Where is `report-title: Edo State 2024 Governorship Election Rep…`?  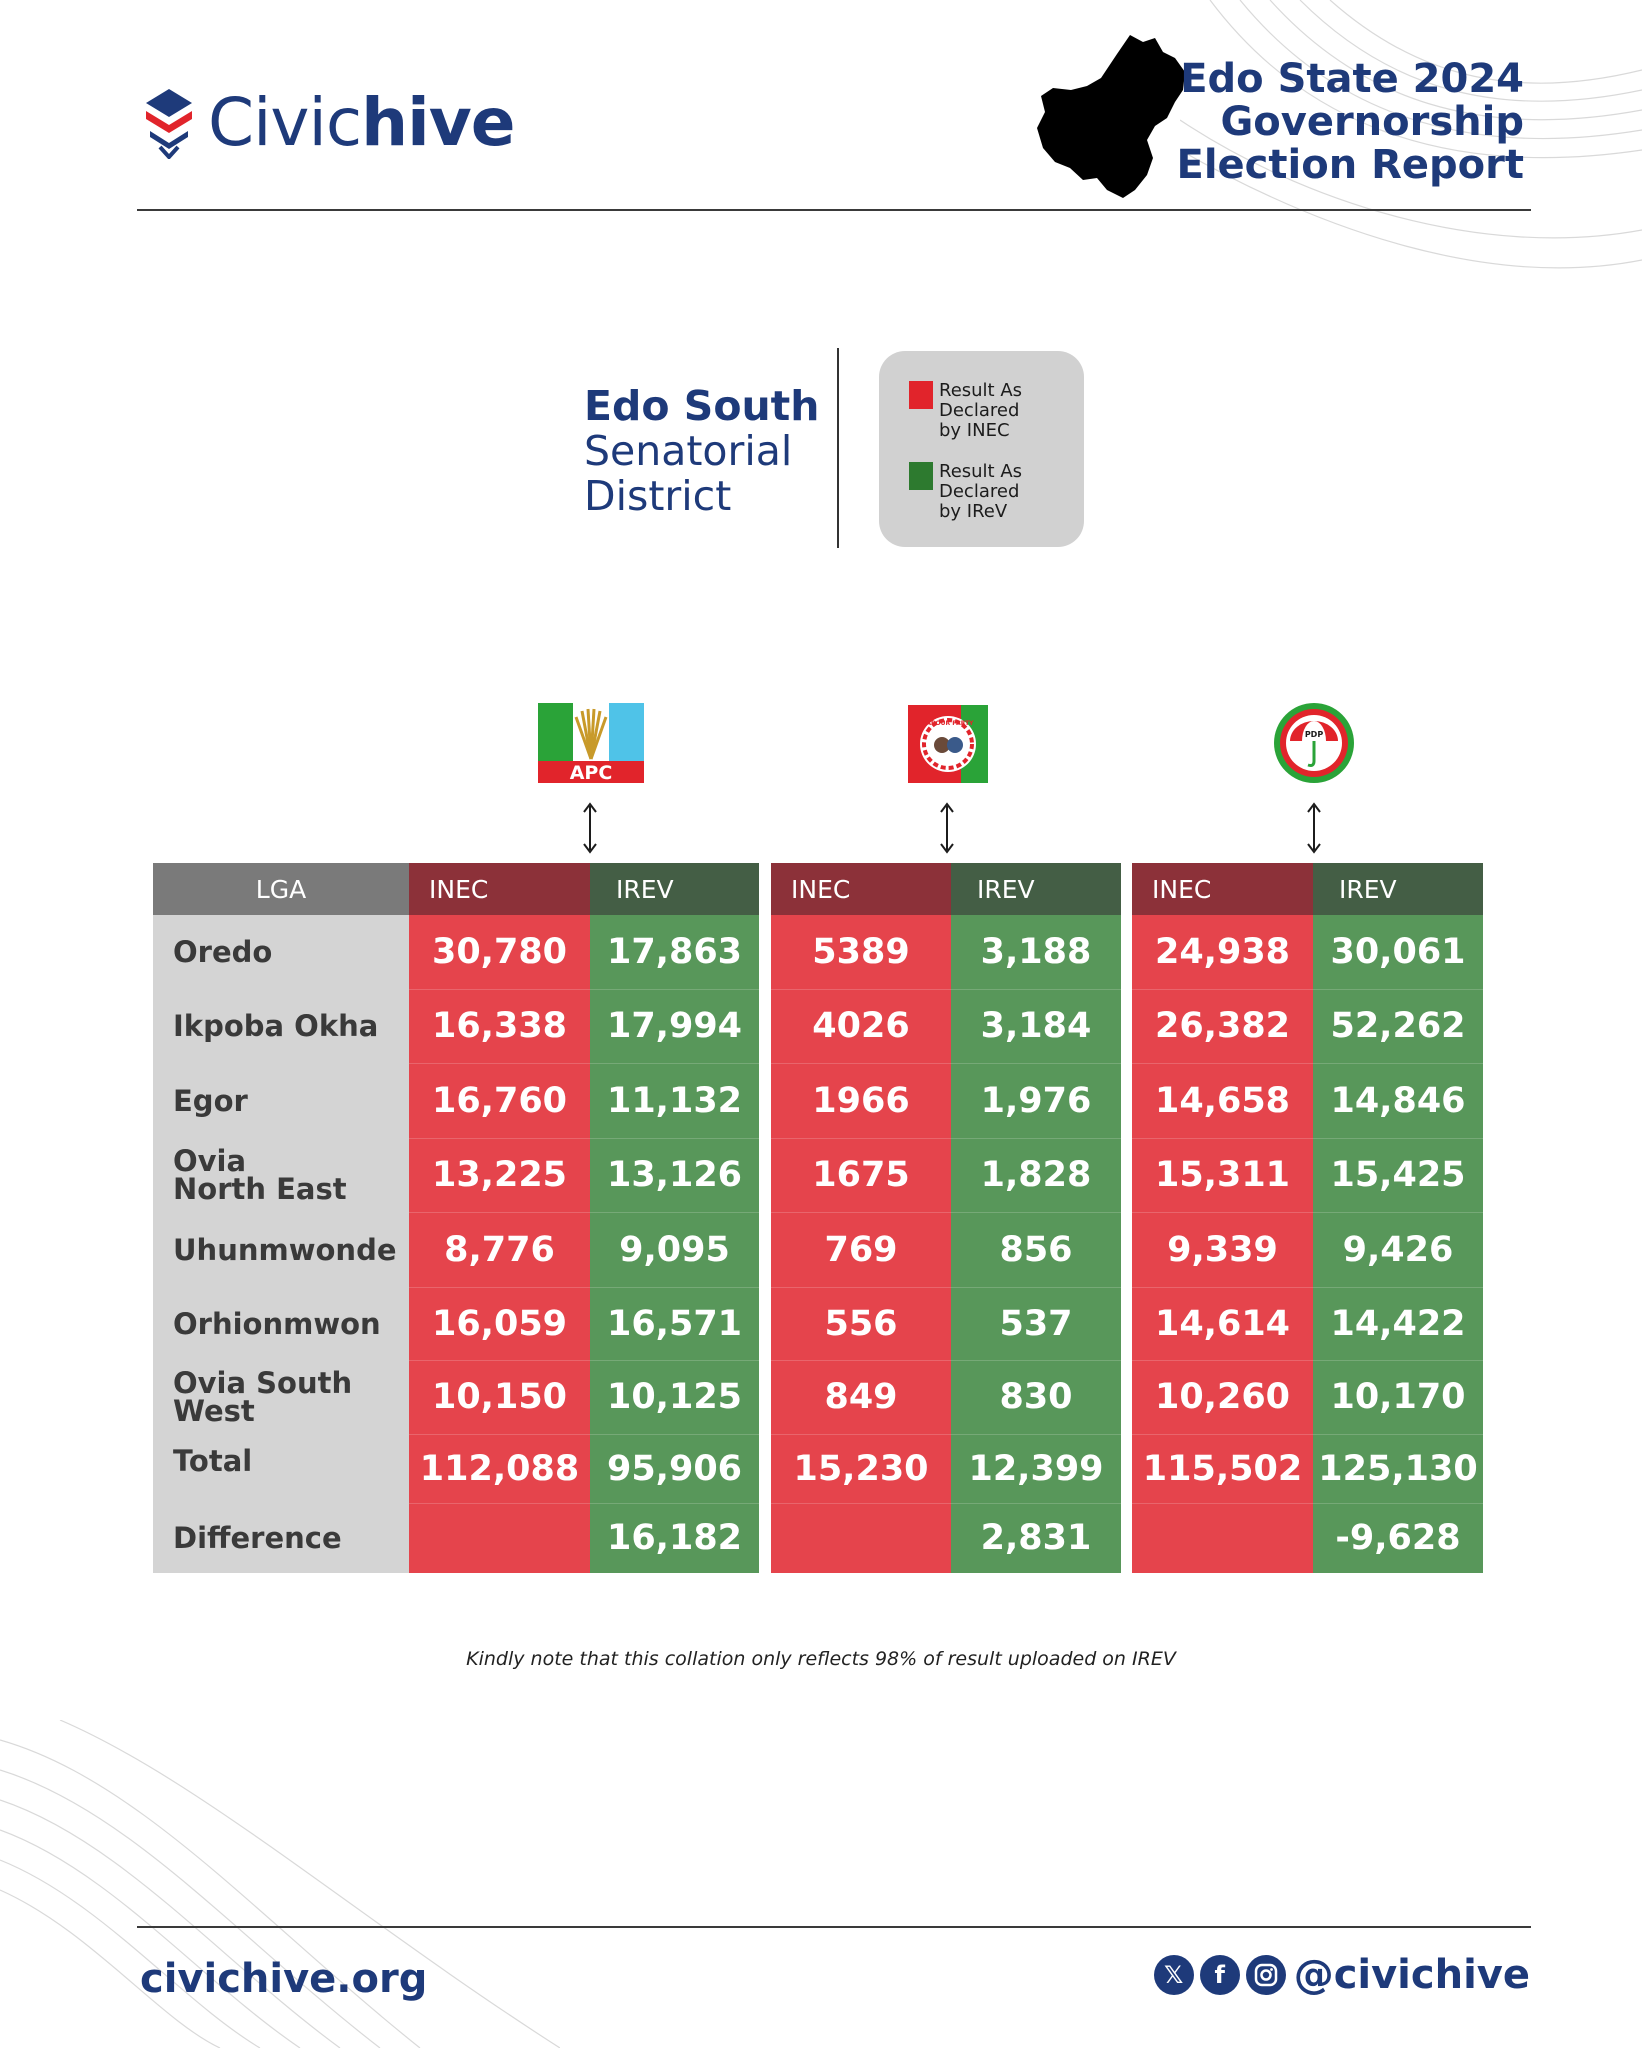 report-title: Edo State 2024 Governorship Election Rep… is located at coordinates (1350, 122).